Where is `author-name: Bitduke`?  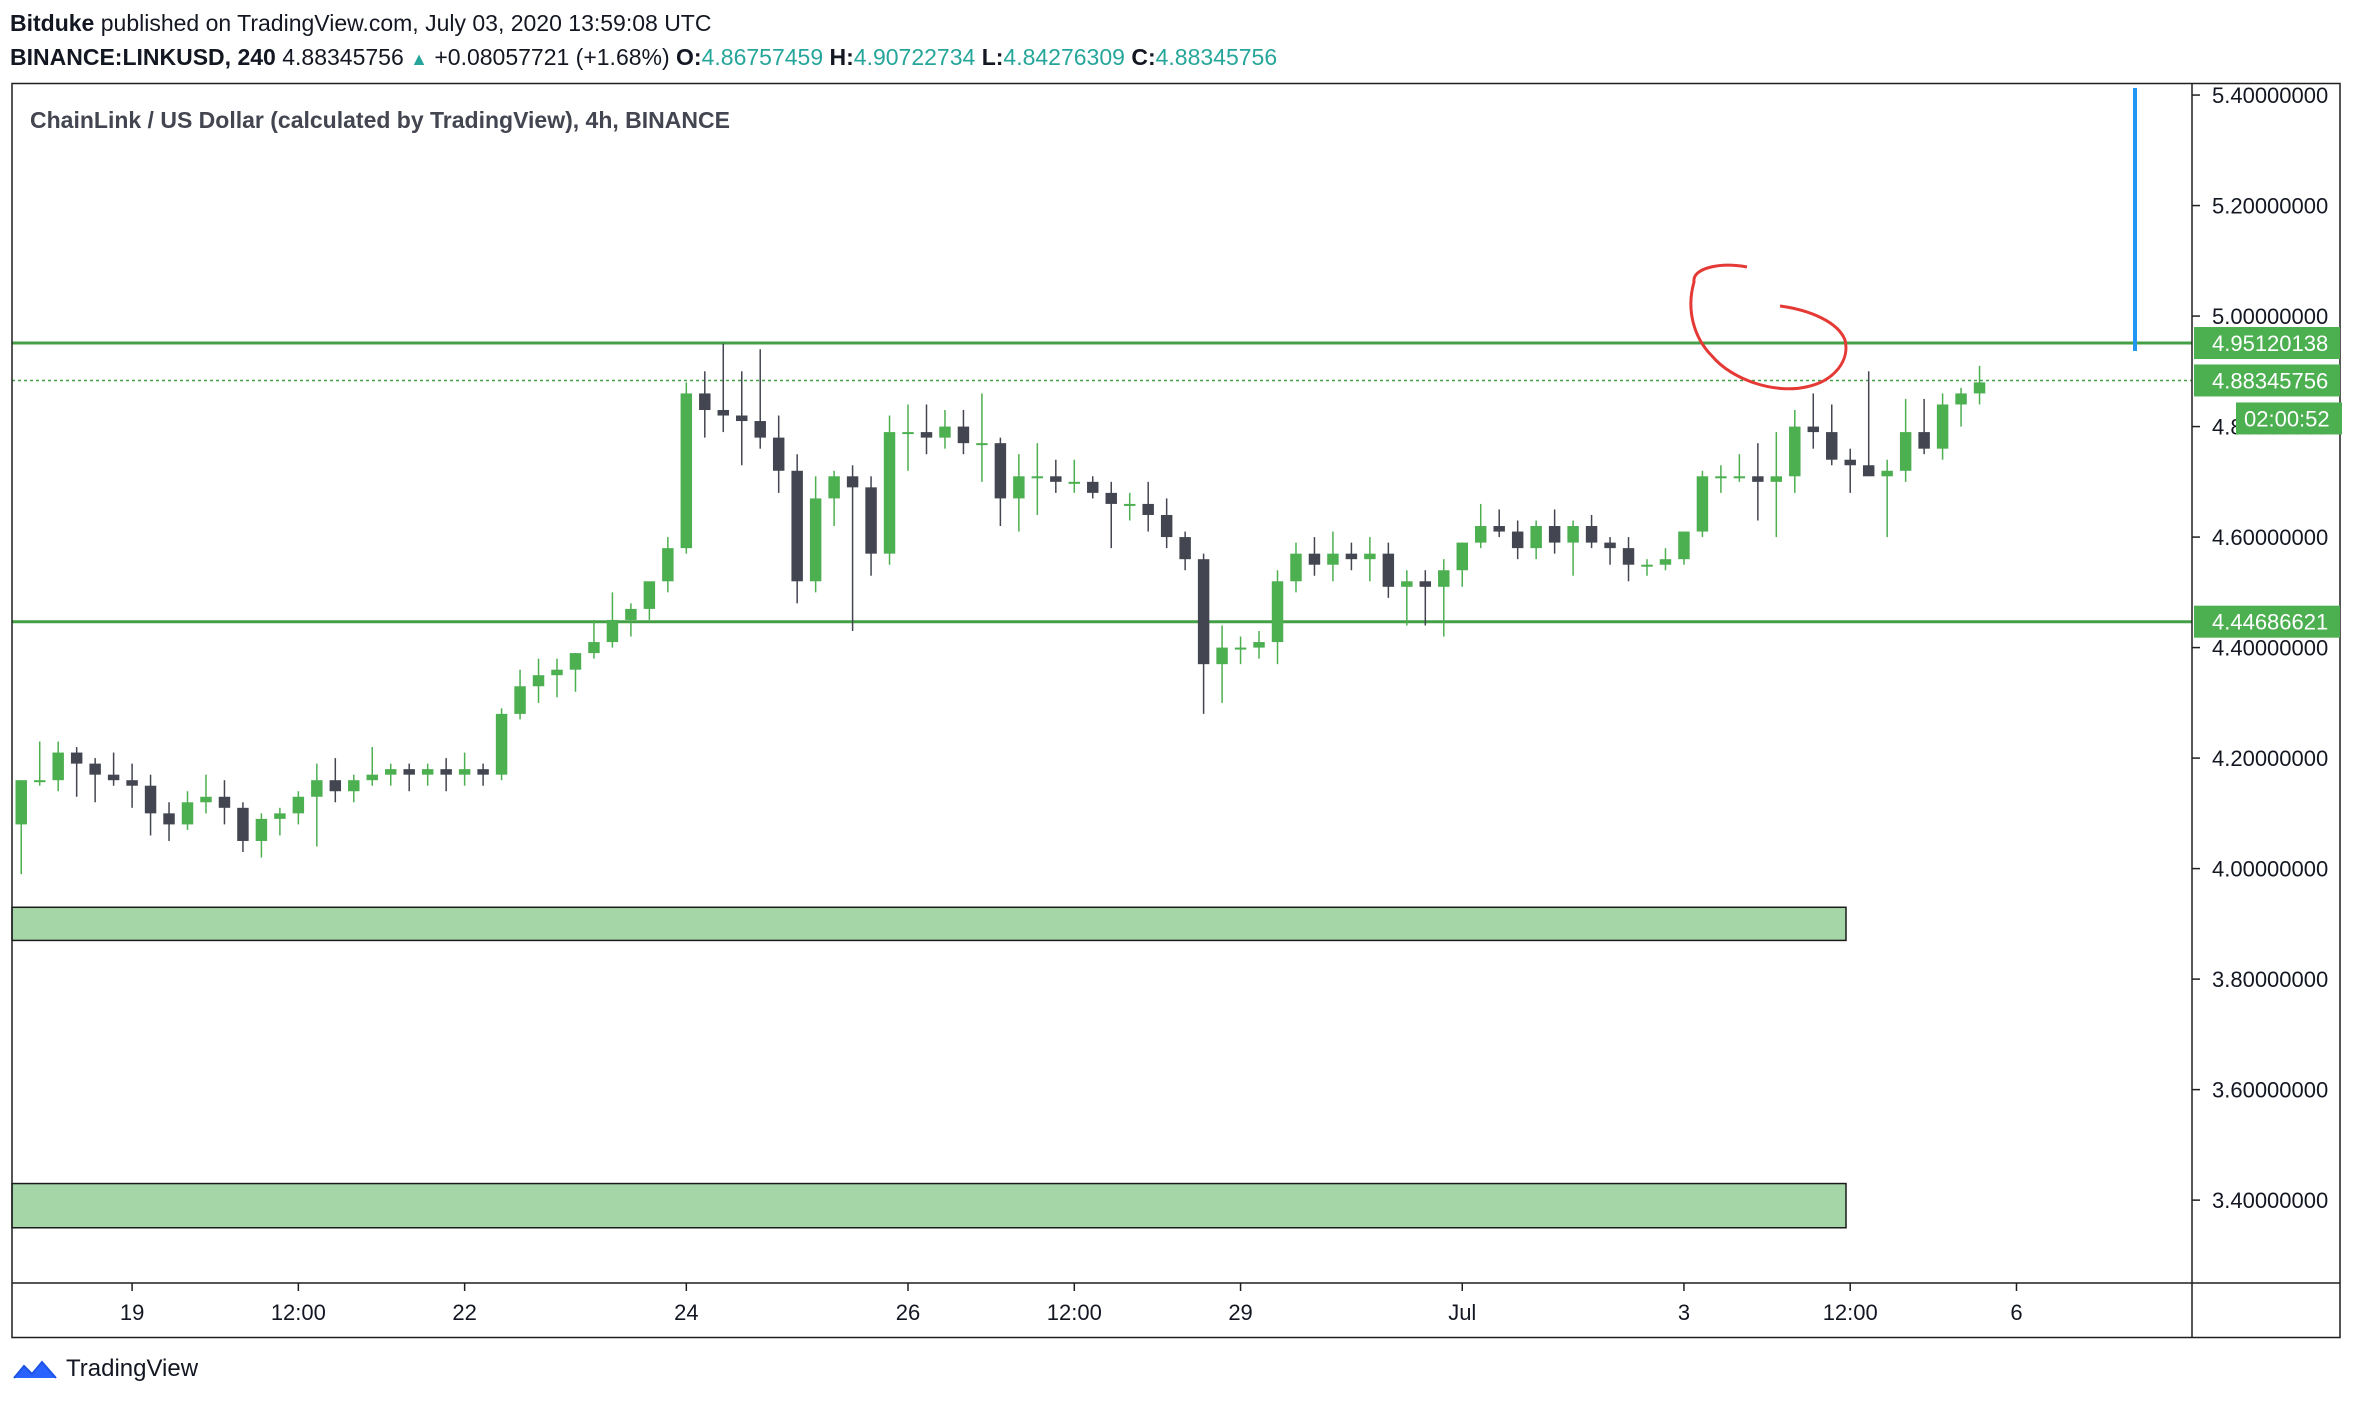
author-name: Bitduke is located at coordinates (52, 23).